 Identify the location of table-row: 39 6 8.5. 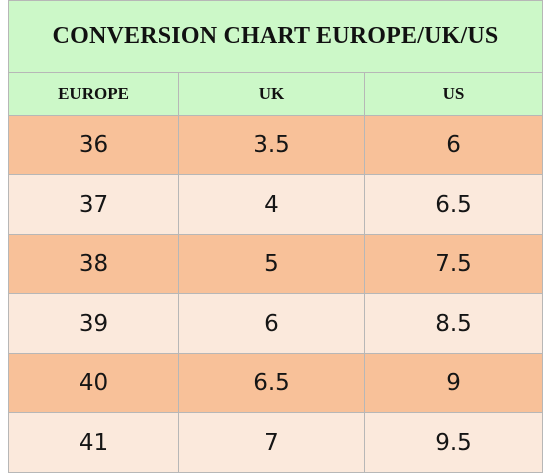
(276, 323).